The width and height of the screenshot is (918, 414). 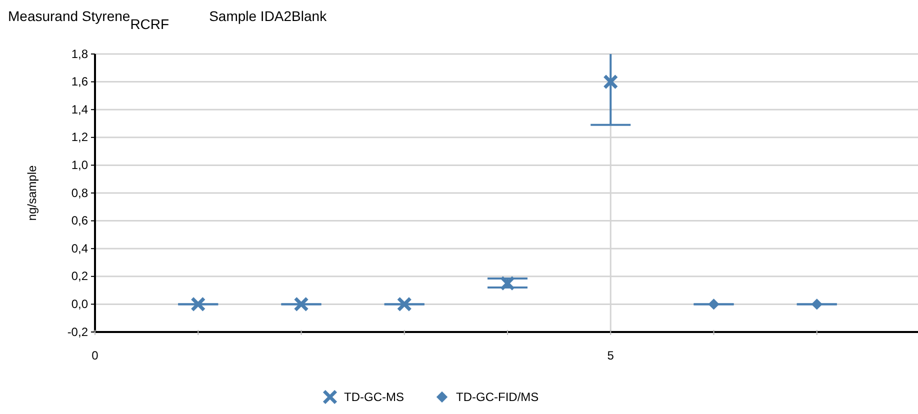 I want to click on legend-label: TD-GC-FID/MS, so click(x=497, y=397).